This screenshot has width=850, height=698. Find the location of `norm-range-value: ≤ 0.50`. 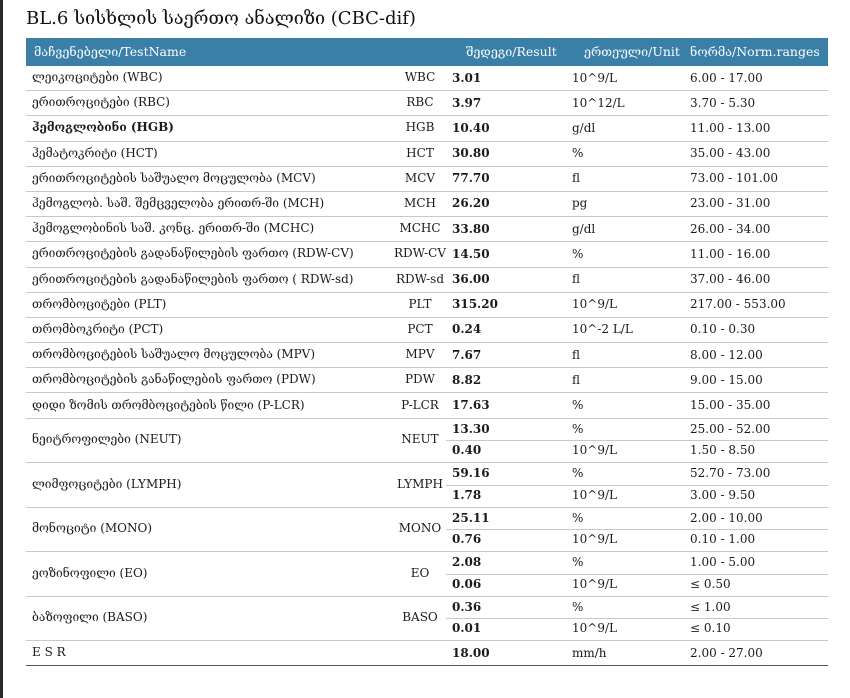

norm-range-value: ≤ 0.50 is located at coordinates (710, 583).